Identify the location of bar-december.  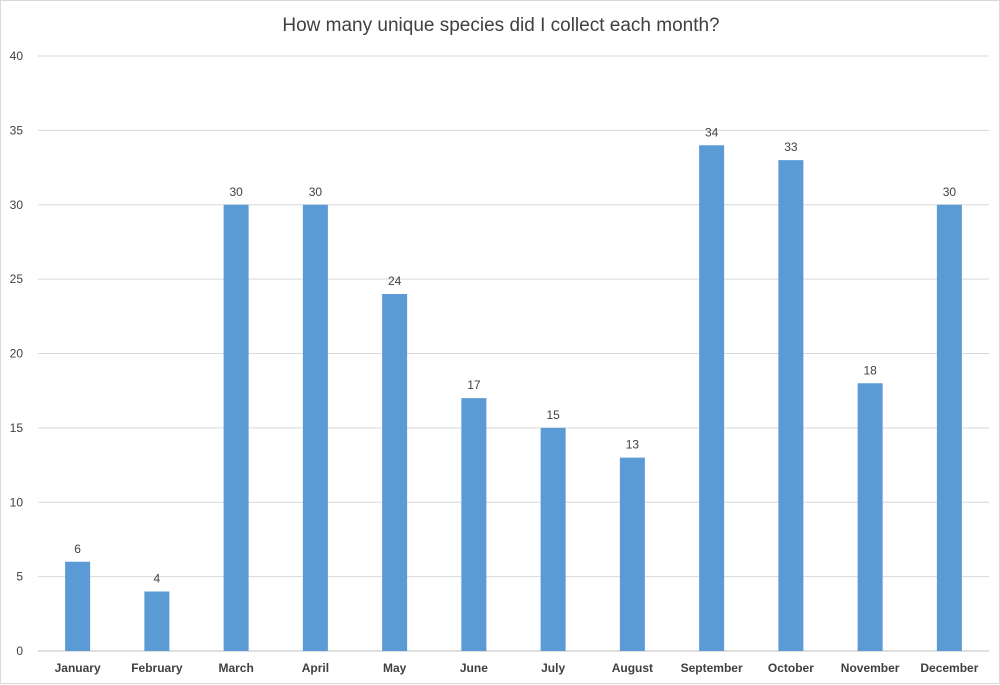
(949, 427).